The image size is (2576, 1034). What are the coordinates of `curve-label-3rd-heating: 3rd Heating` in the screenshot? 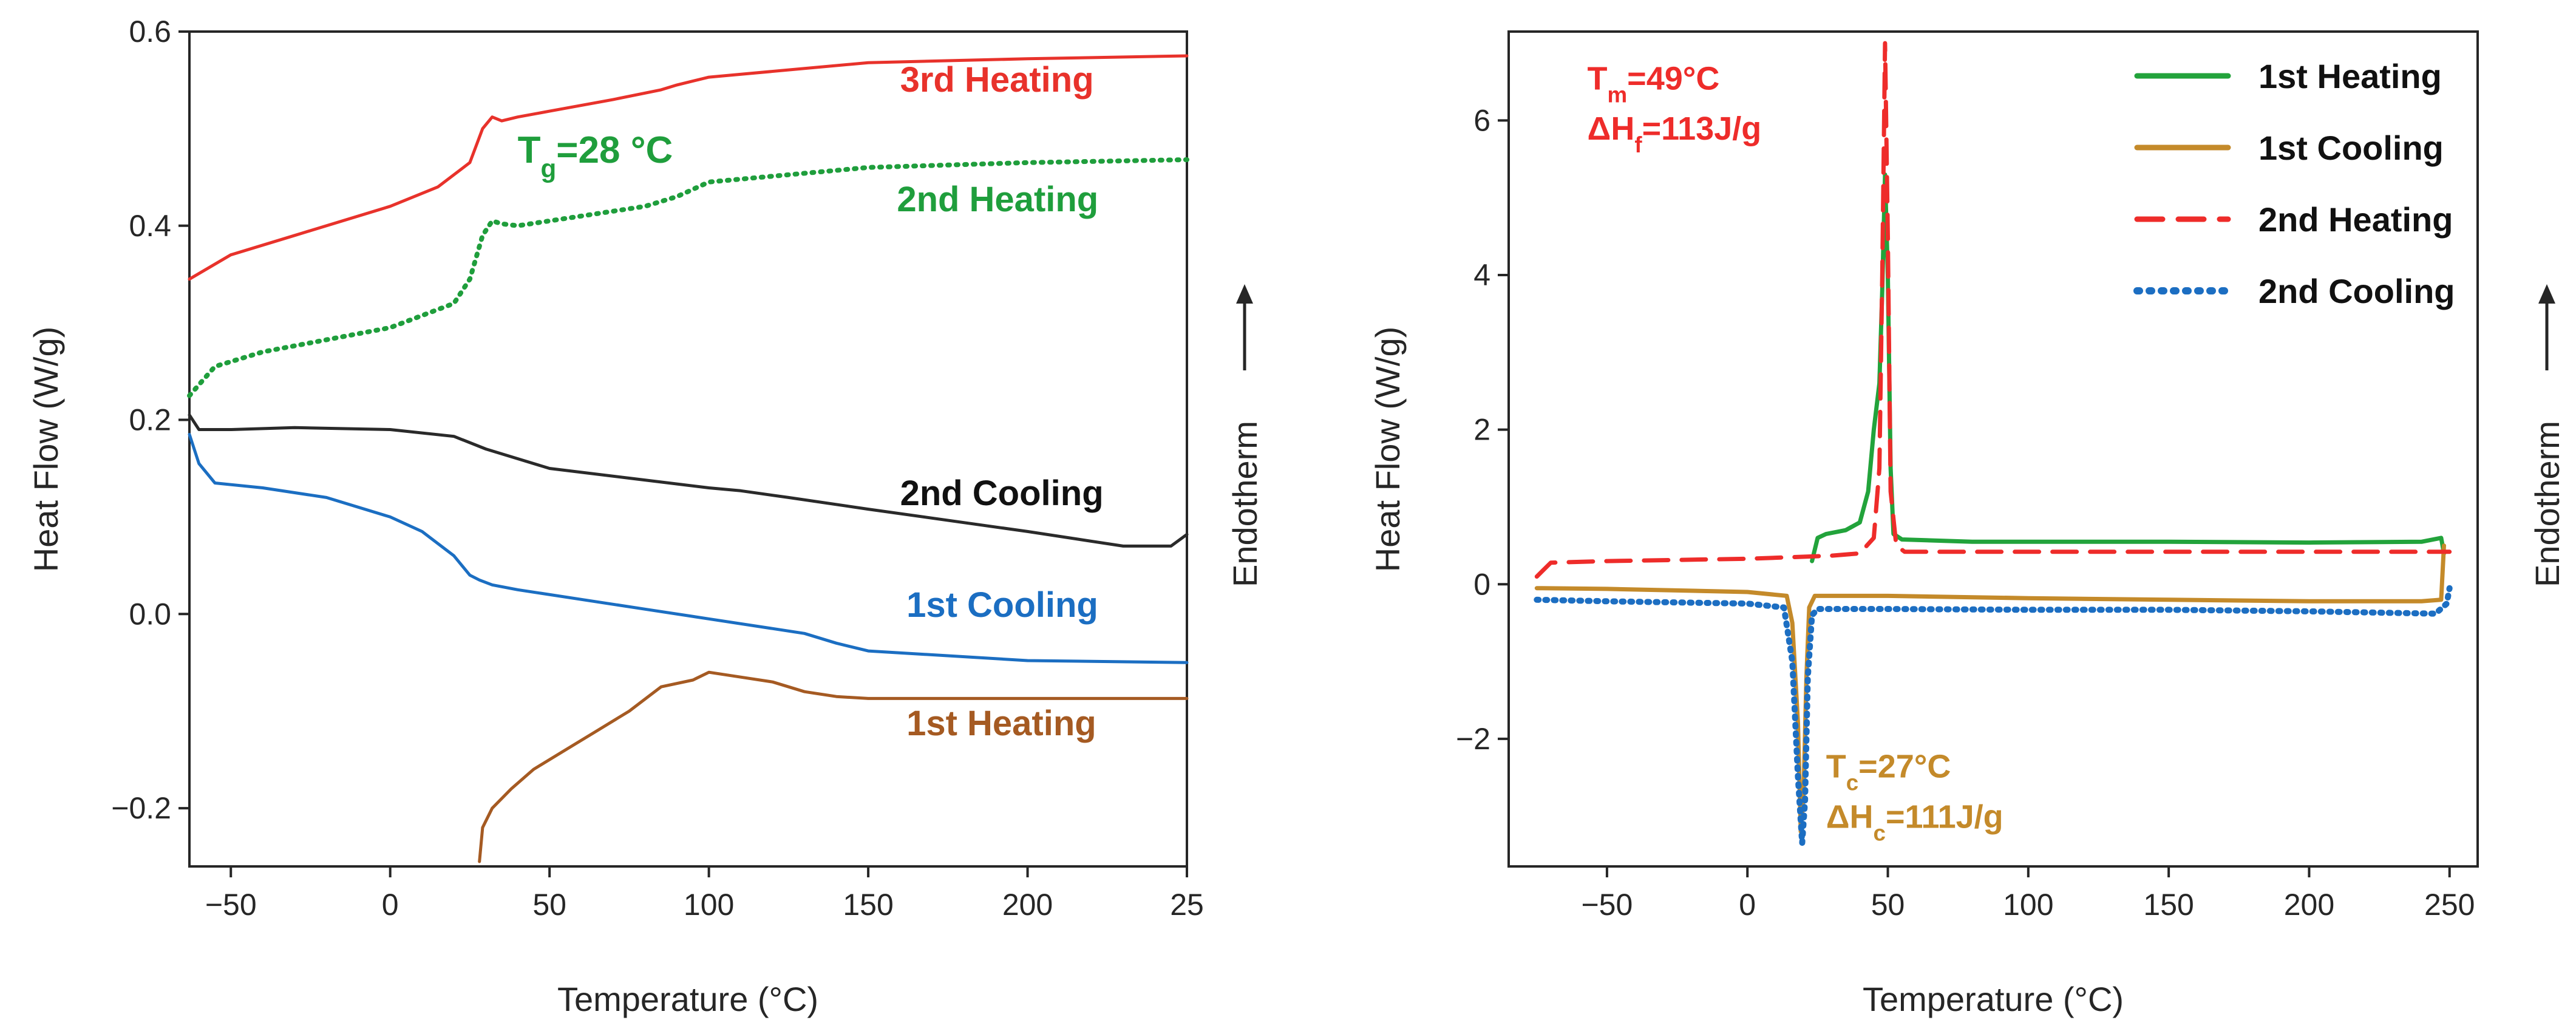 It's located at (997, 80).